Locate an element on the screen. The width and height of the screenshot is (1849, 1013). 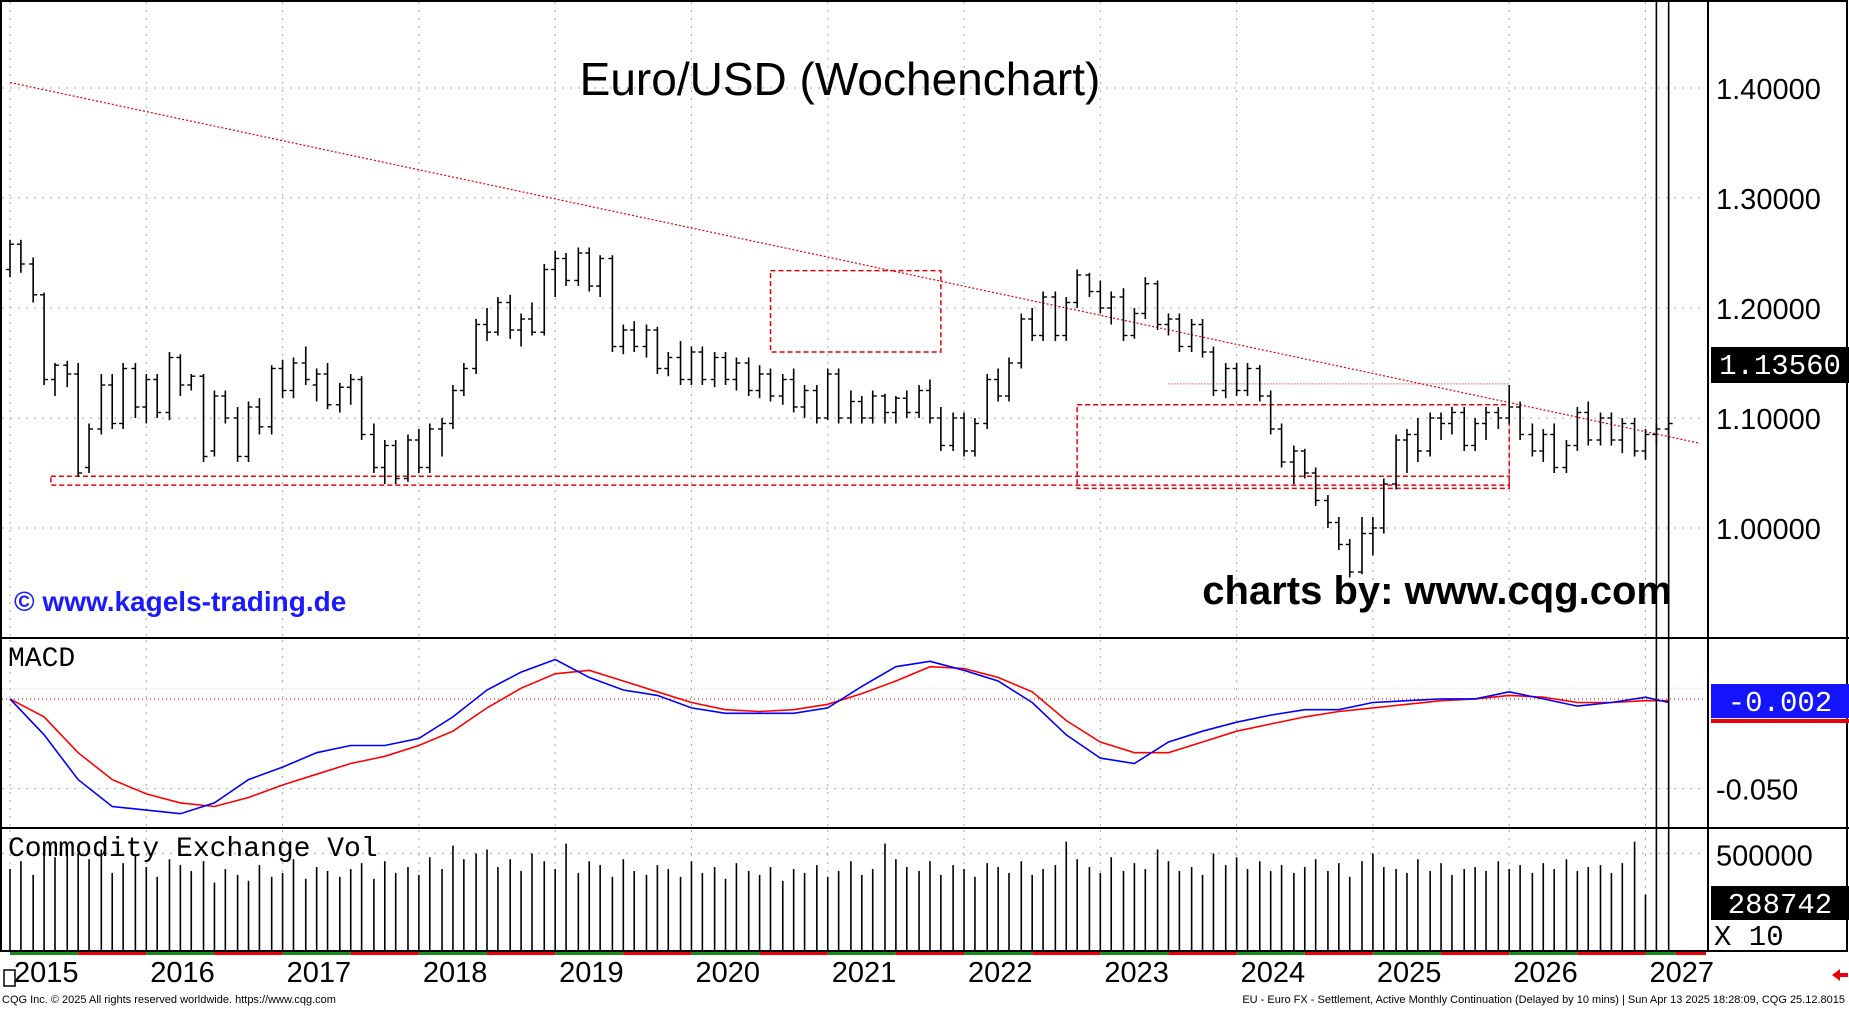
macd-tick-label: -0.050 is located at coordinates (1757, 791).